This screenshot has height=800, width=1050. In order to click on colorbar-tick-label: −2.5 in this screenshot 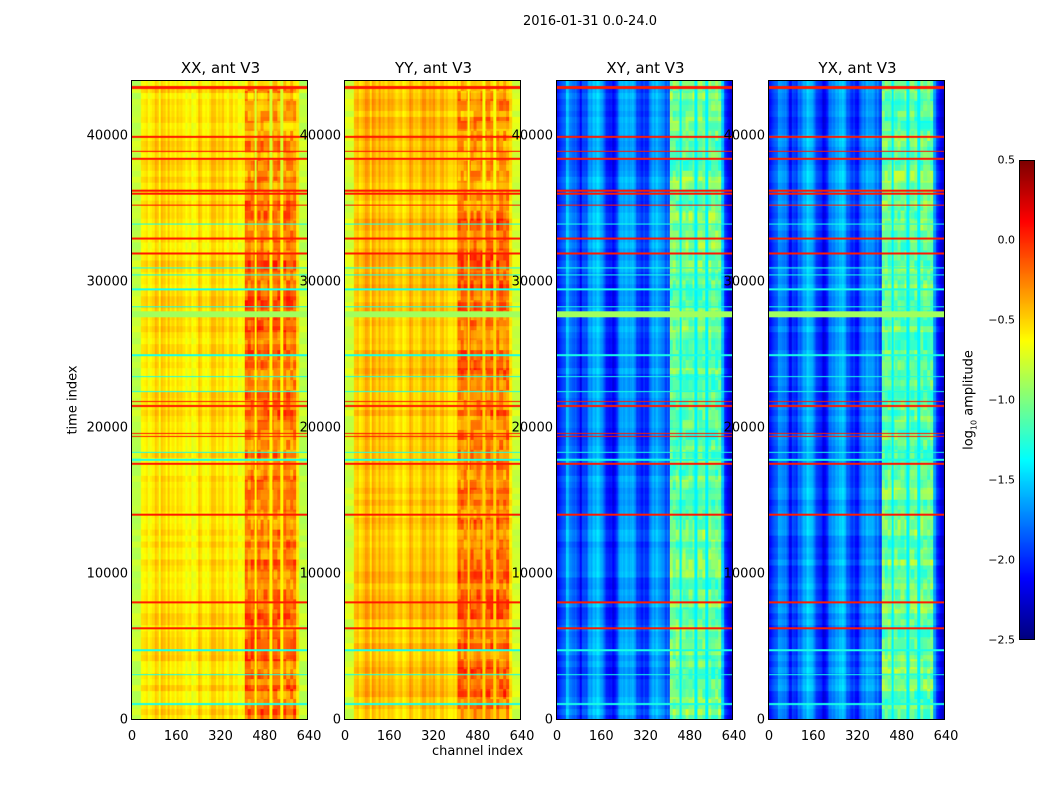, I will do `click(1001, 640)`.